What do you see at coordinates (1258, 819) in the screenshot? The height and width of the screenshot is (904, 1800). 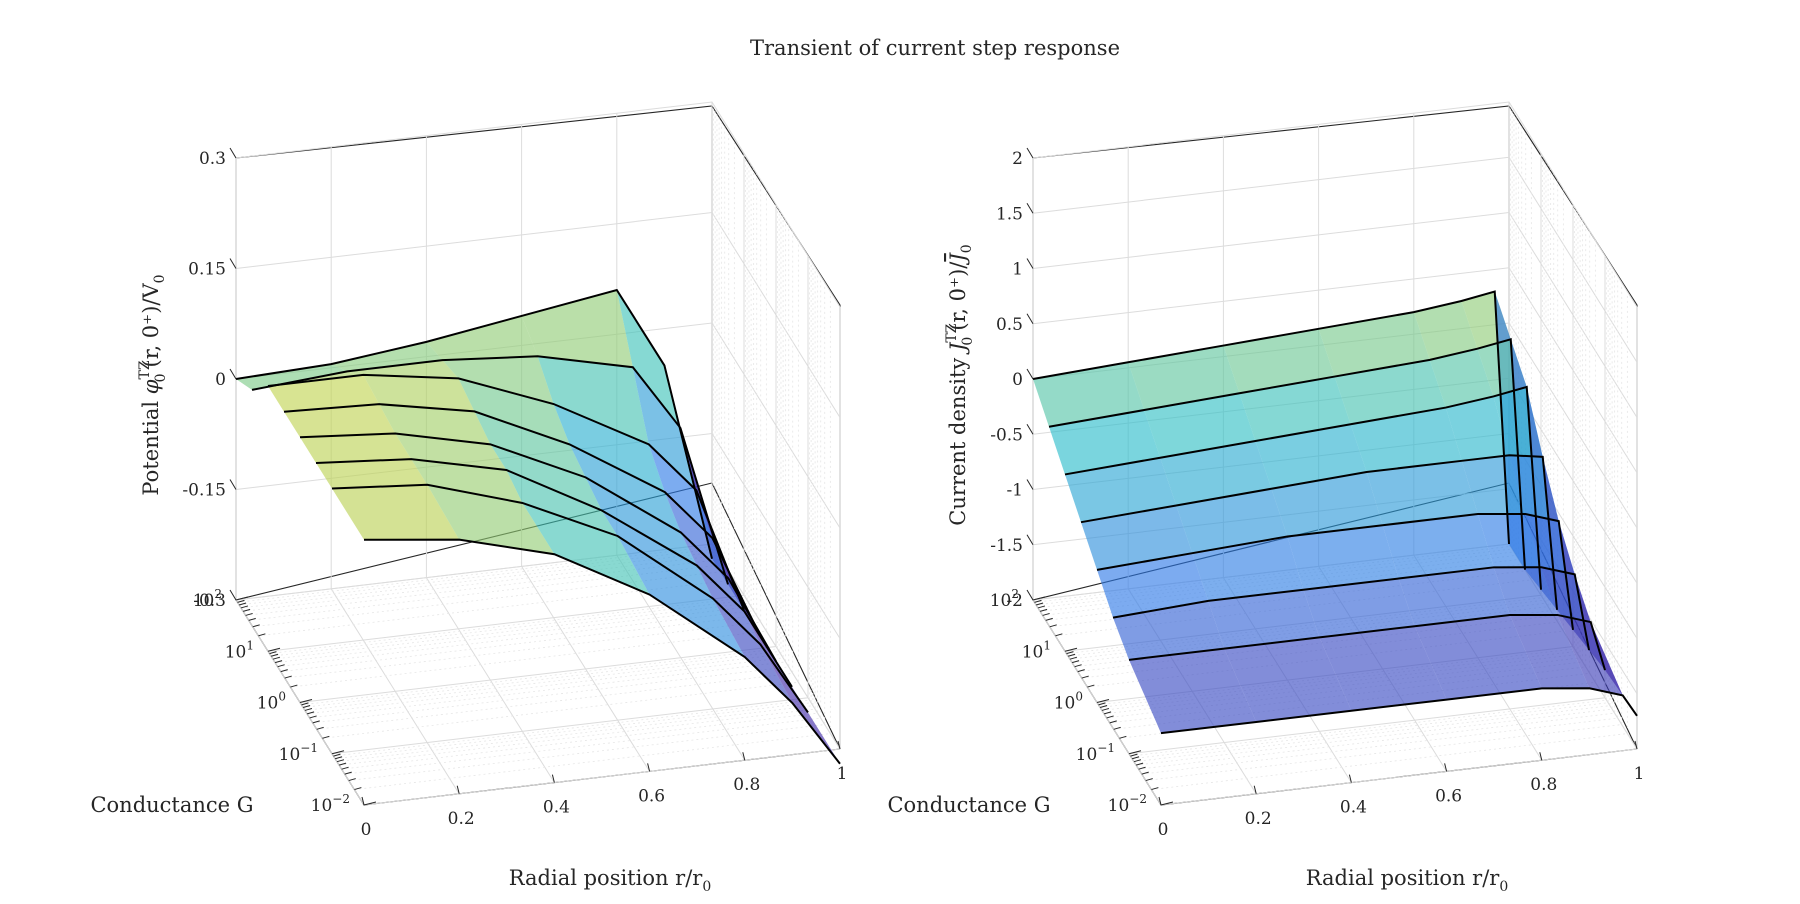 I see `x-tick-label: 0.2` at bounding box center [1258, 819].